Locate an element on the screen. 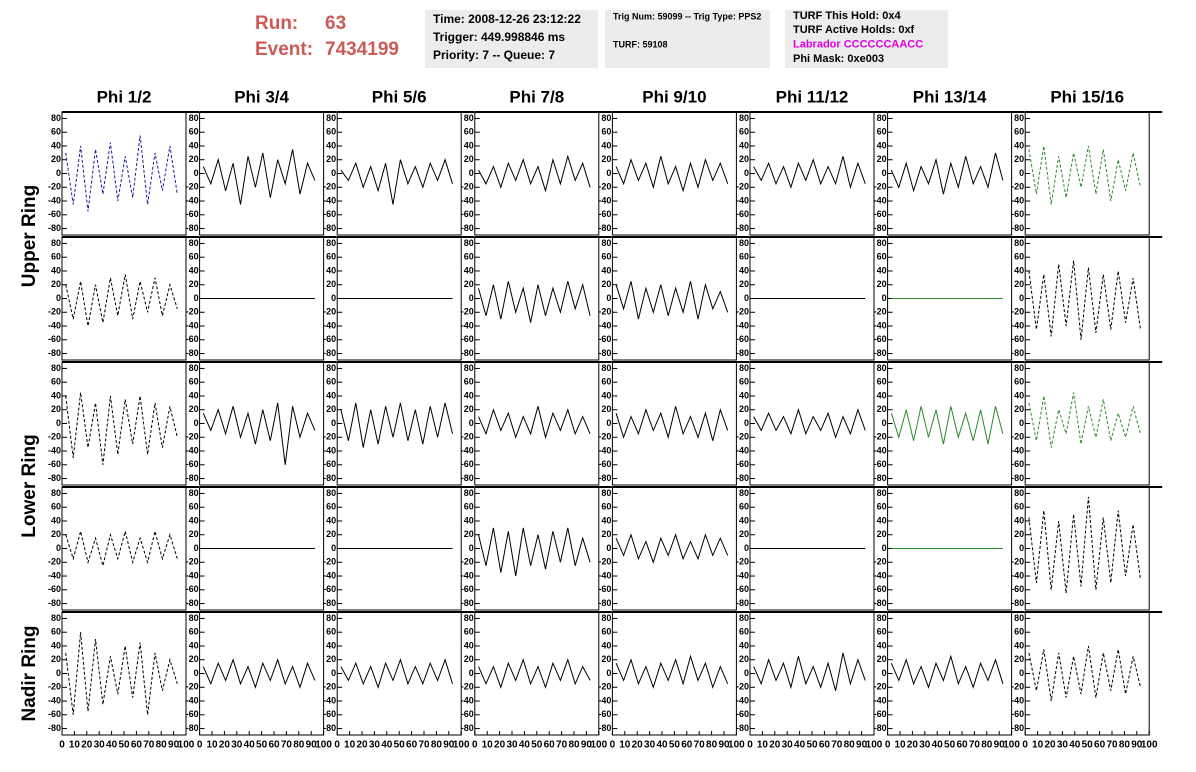 The image size is (1196, 772). x-tick-label: 10 is located at coordinates (212, 745).